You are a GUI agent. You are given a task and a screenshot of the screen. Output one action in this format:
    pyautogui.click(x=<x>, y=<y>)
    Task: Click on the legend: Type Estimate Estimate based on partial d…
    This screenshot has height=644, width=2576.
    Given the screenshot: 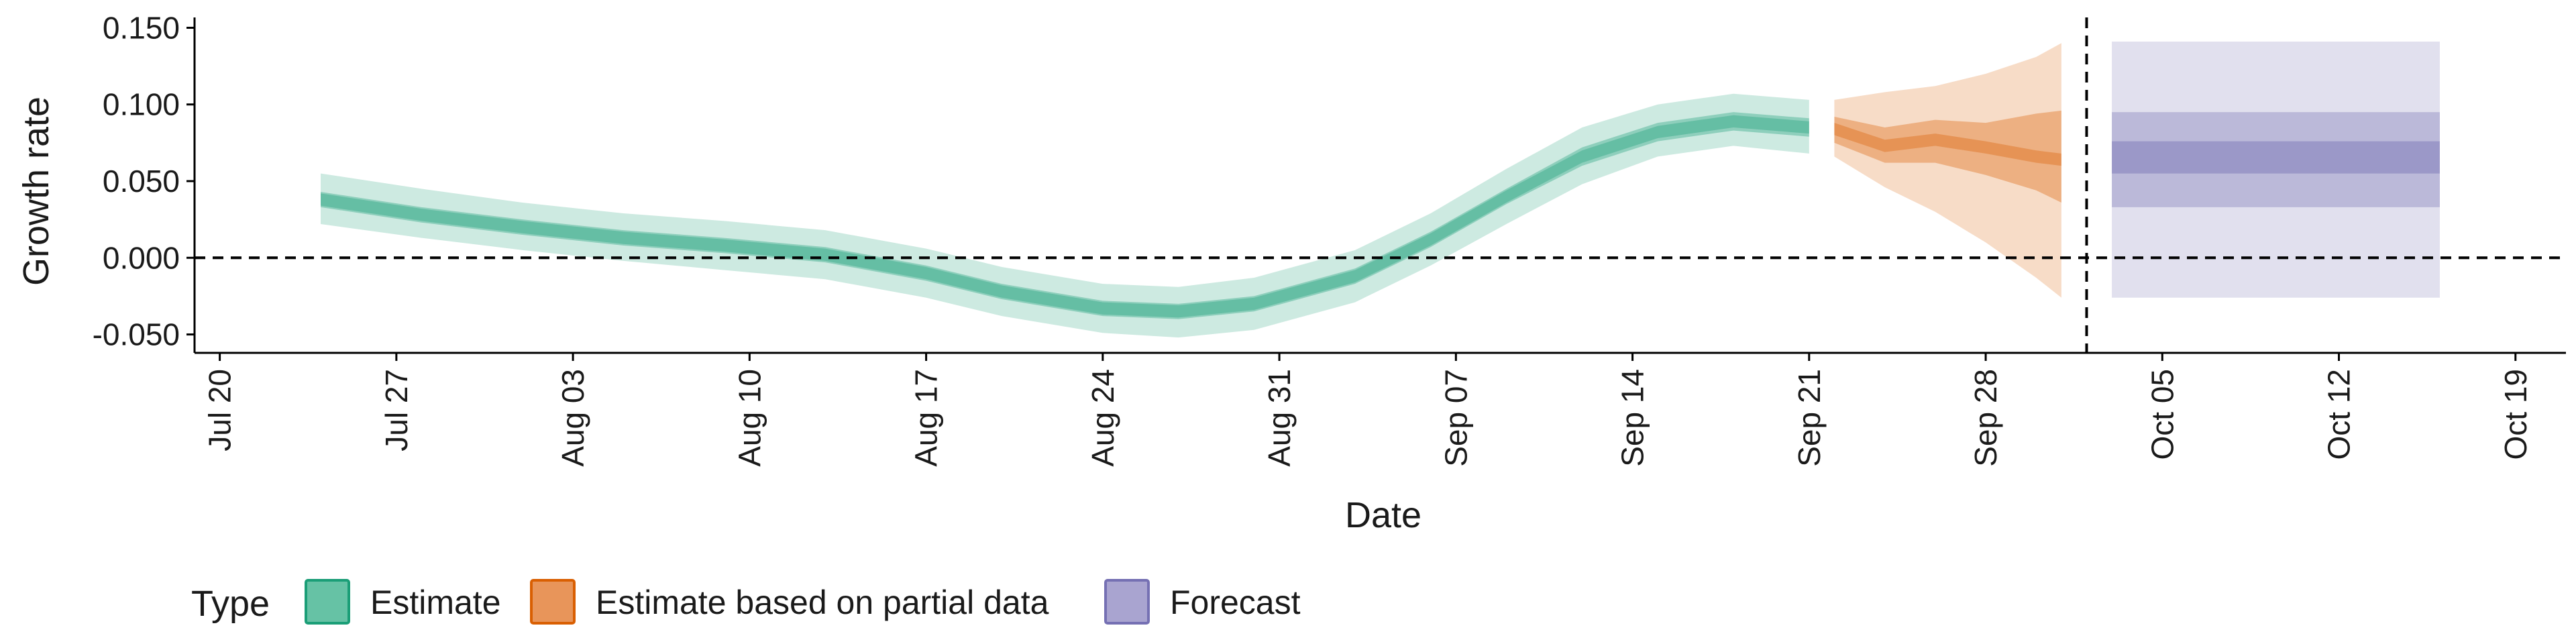 What is the action you would take?
    pyautogui.click(x=746, y=602)
    